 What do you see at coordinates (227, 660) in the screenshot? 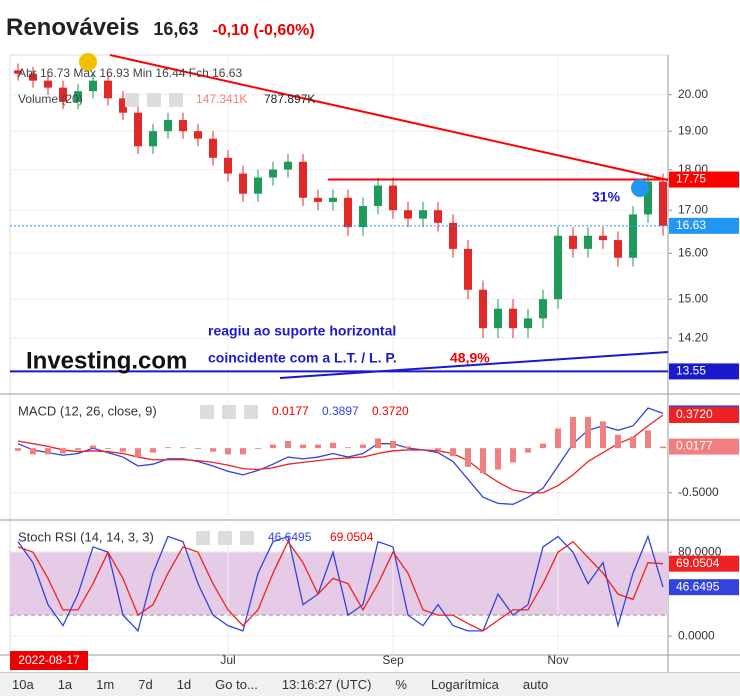
I see `x-tick-label: Jul` at bounding box center [227, 660].